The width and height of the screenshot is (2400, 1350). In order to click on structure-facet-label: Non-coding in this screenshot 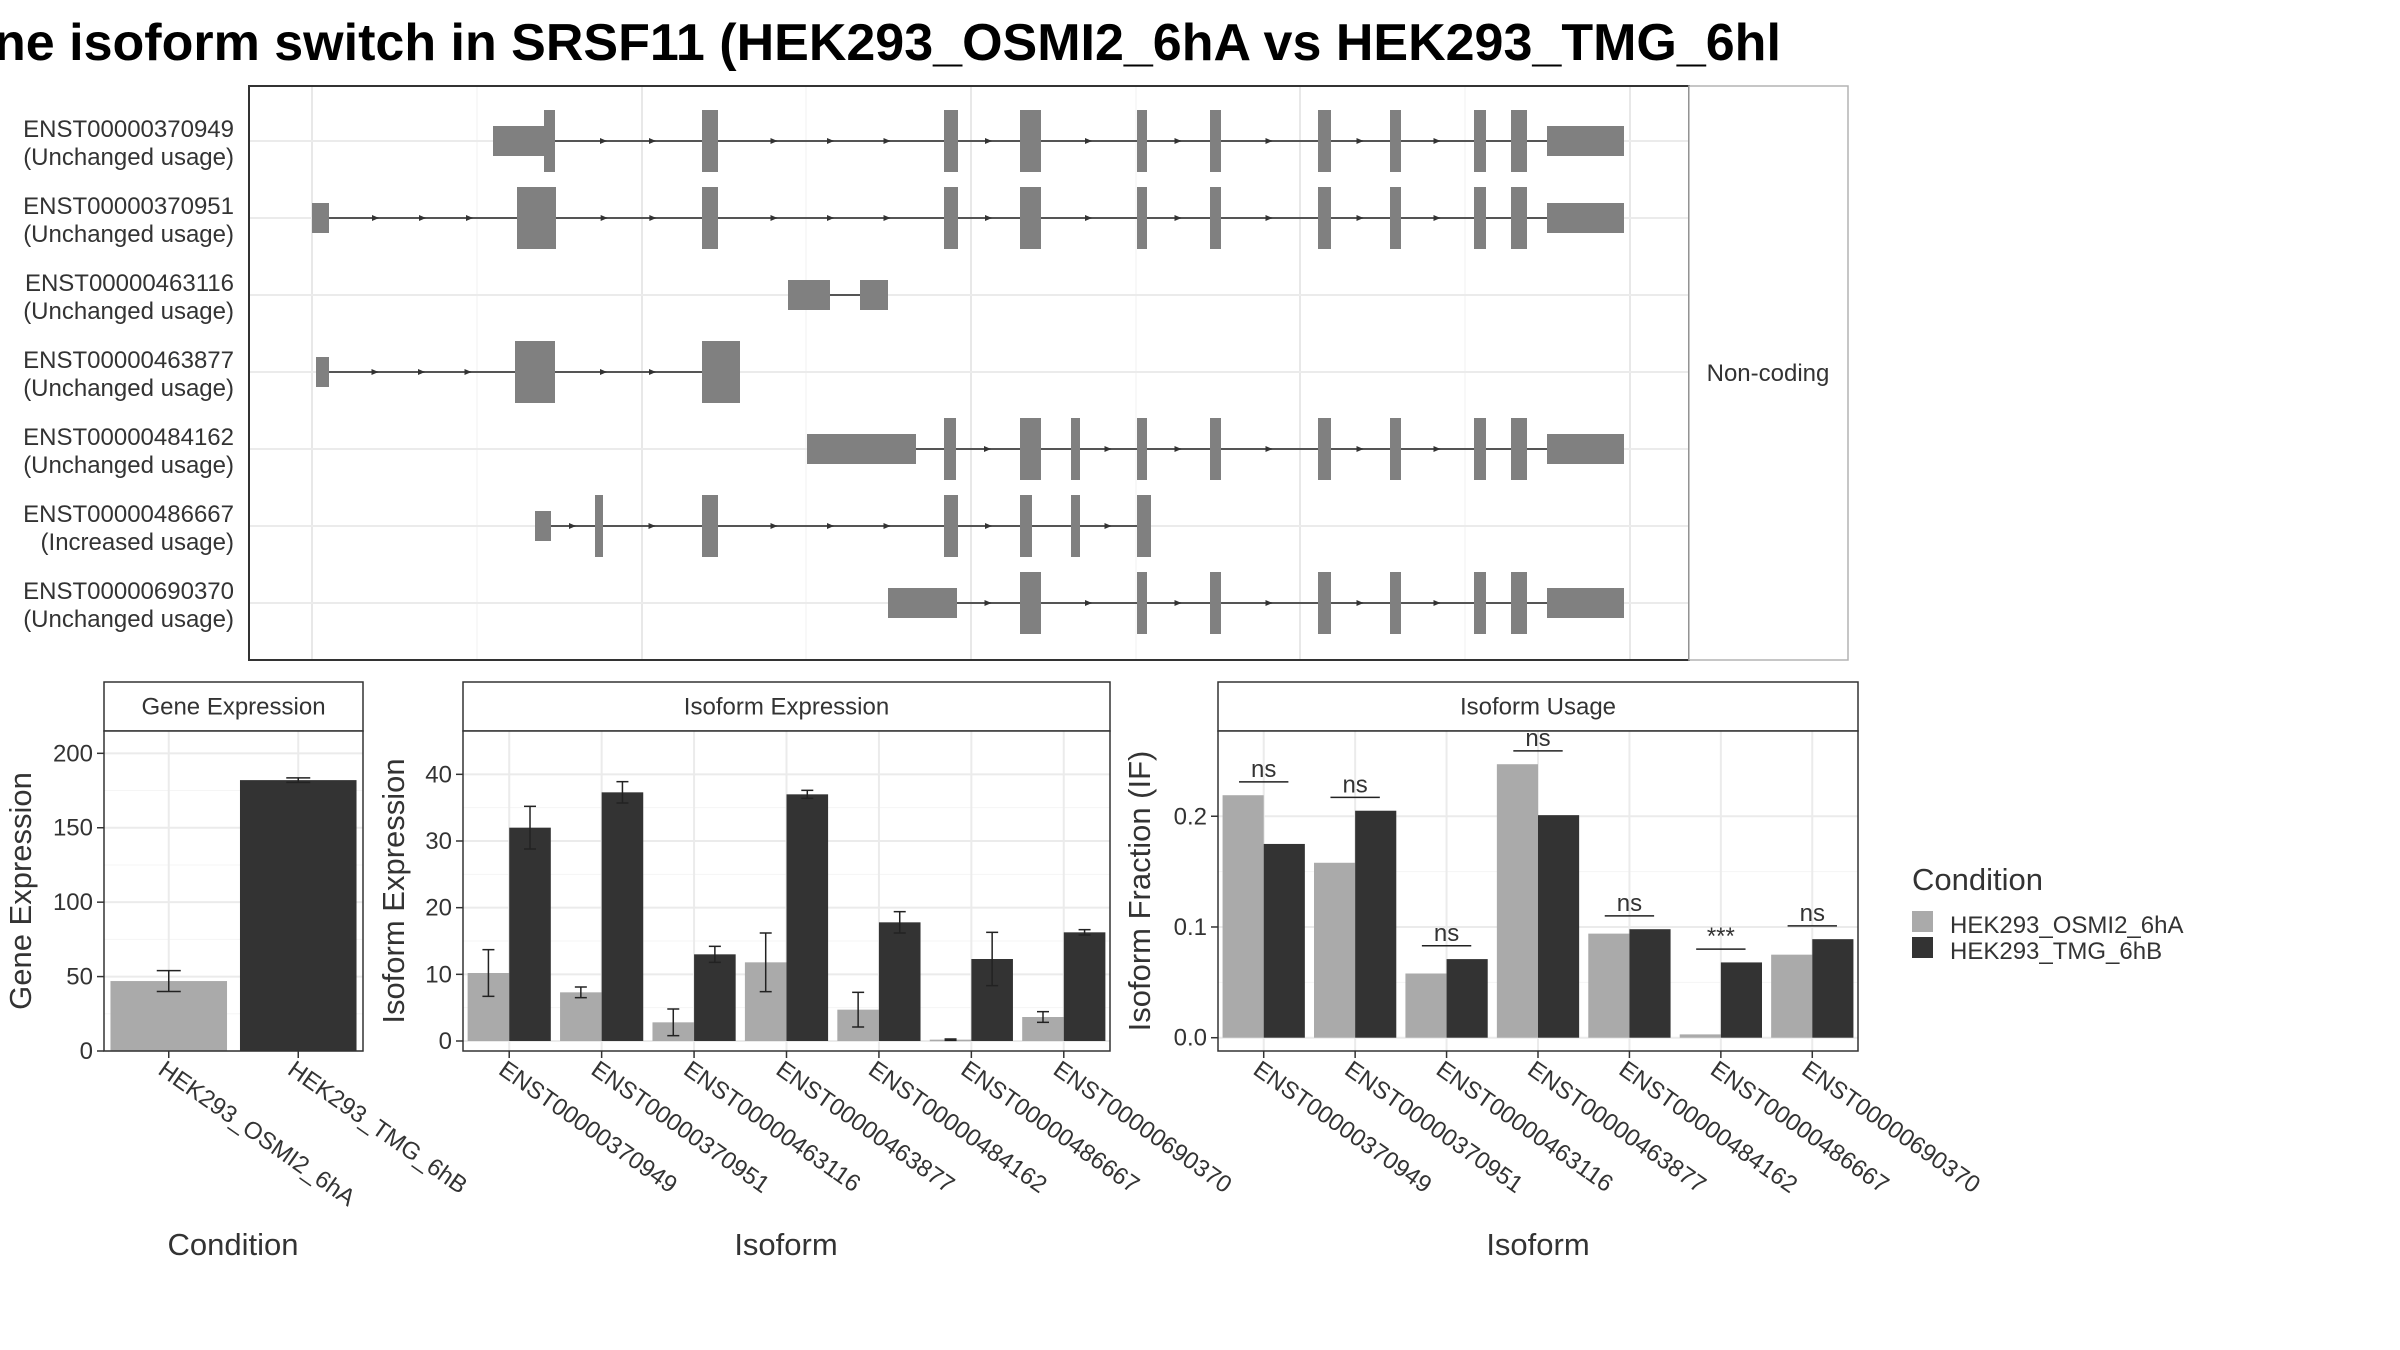, I will do `click(1768, 373)`.